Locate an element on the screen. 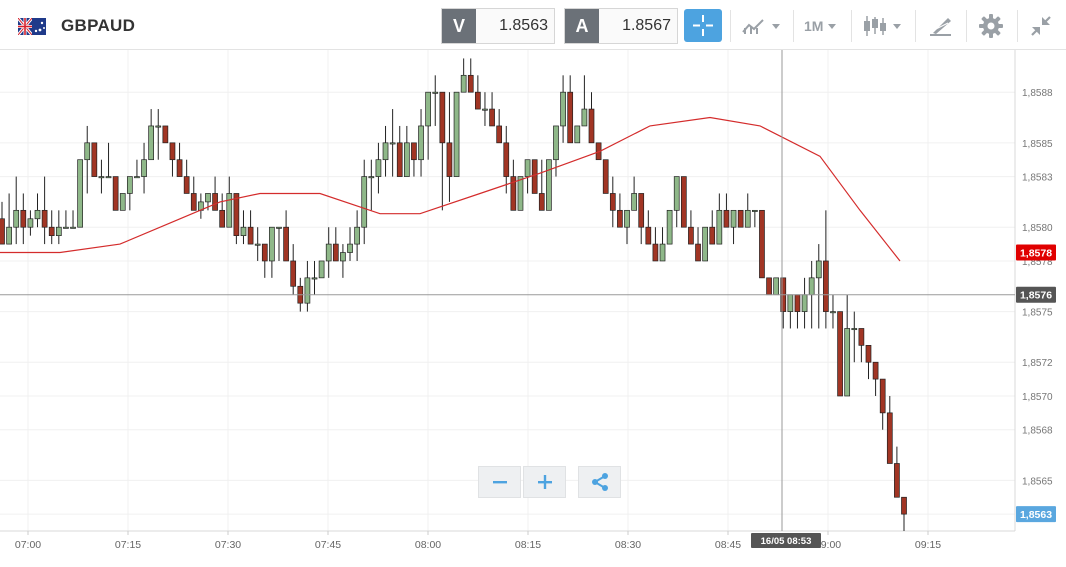 Image resolution: width=1066 pixels, height=567 pixels. ma-price-label: 1,8578 is located at coordinates (1036, 254).